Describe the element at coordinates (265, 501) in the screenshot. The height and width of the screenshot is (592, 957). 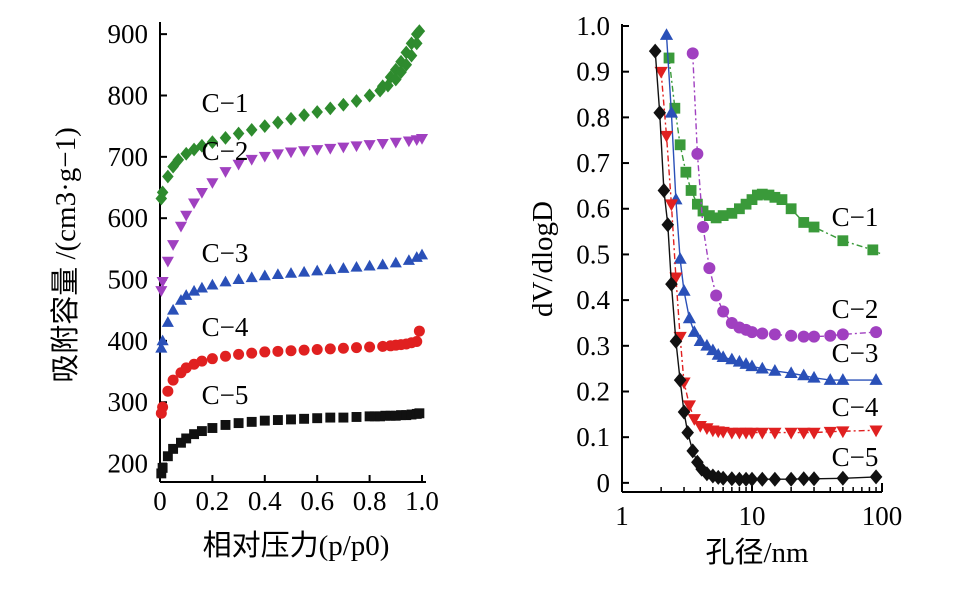
I see `x-tick-label: 0.4` at that location.